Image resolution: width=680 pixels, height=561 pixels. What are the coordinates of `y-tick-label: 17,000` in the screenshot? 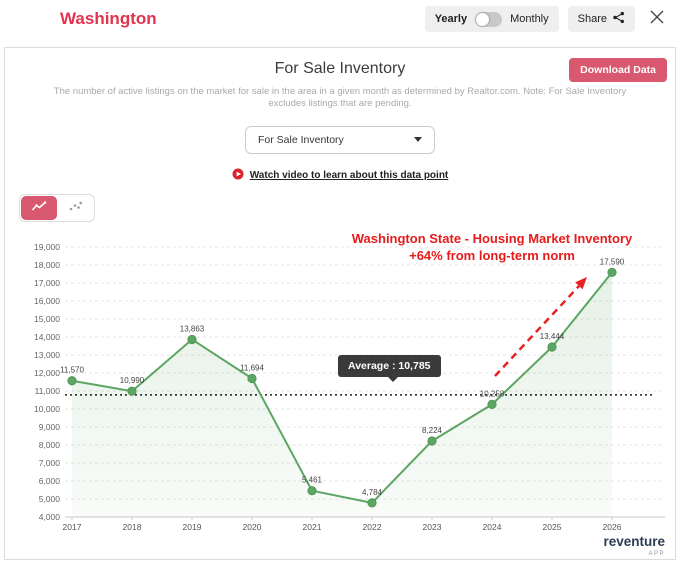 It's located at (47, 283).